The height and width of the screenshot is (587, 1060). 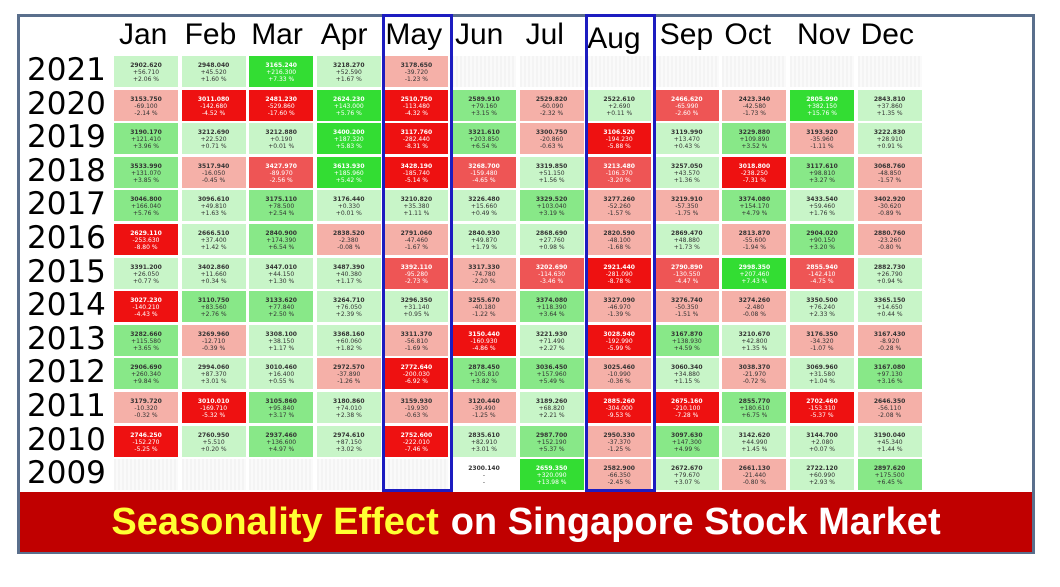 I want to click on cell-close-value: 2994.060, so click(x=213, y=368).